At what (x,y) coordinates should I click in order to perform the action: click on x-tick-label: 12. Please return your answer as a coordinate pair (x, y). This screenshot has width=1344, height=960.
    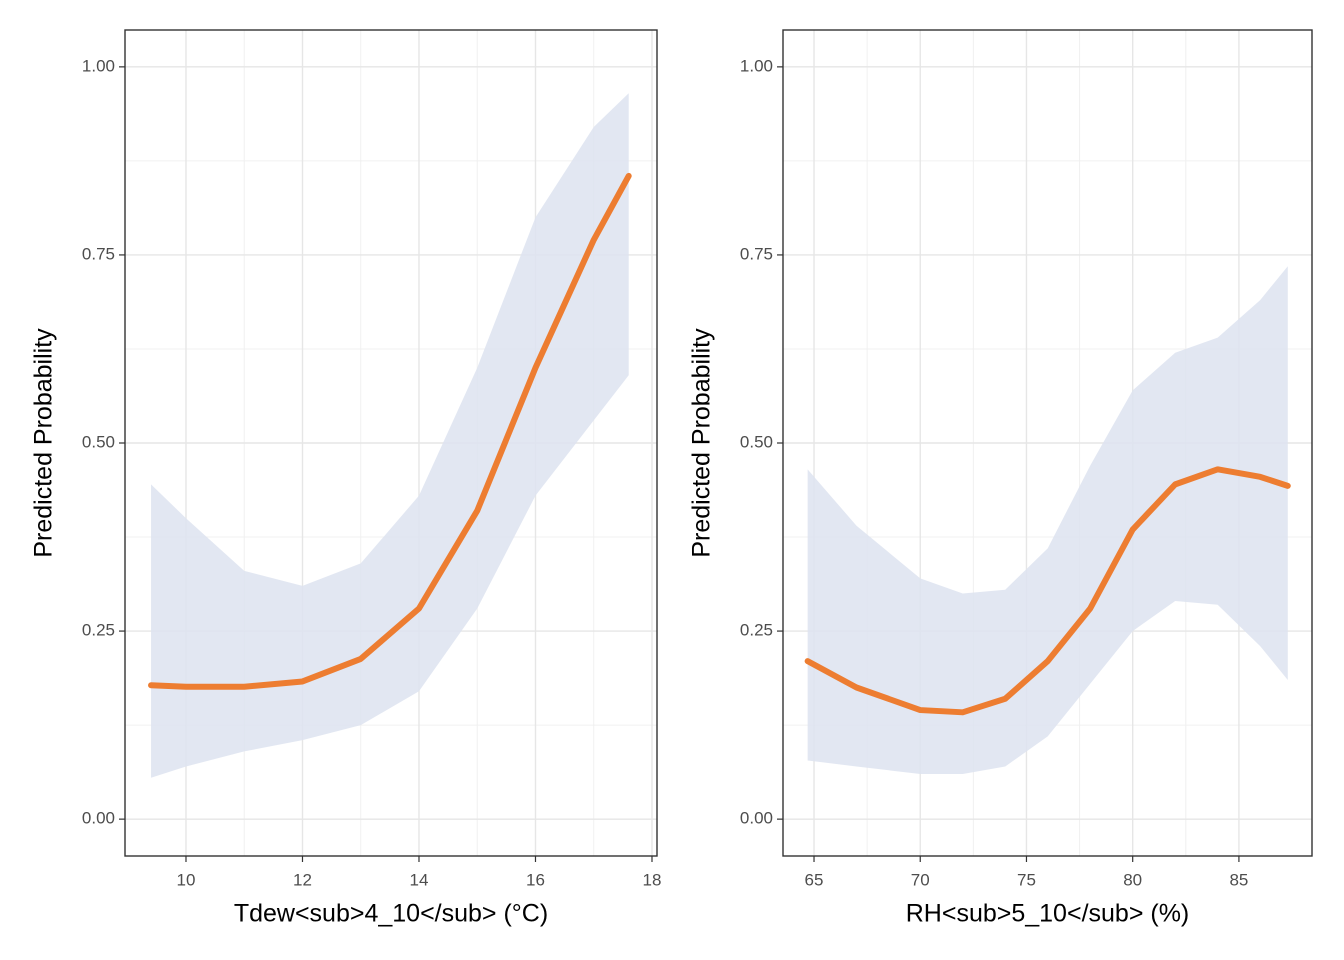
    Looking at the image, I should click on (302, 879).